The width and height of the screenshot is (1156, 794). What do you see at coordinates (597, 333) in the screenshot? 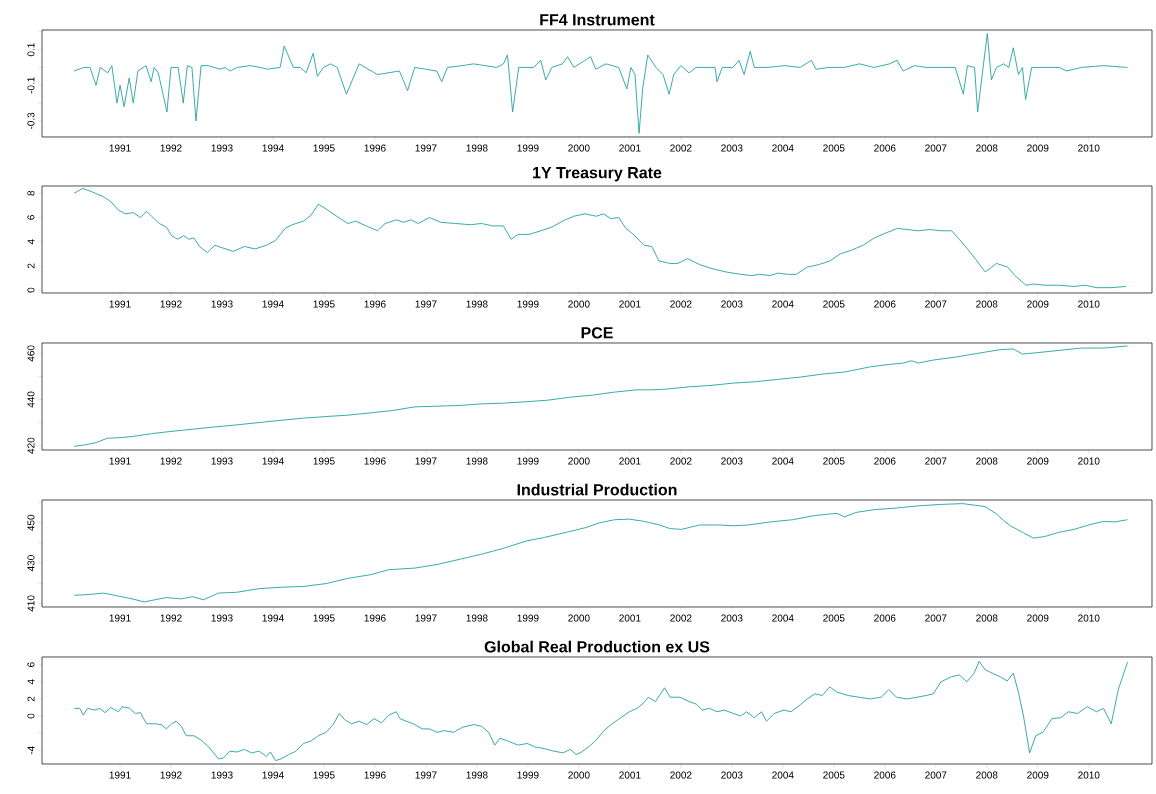
I see `chart-title: PCE` at bounding box center [597, 333].